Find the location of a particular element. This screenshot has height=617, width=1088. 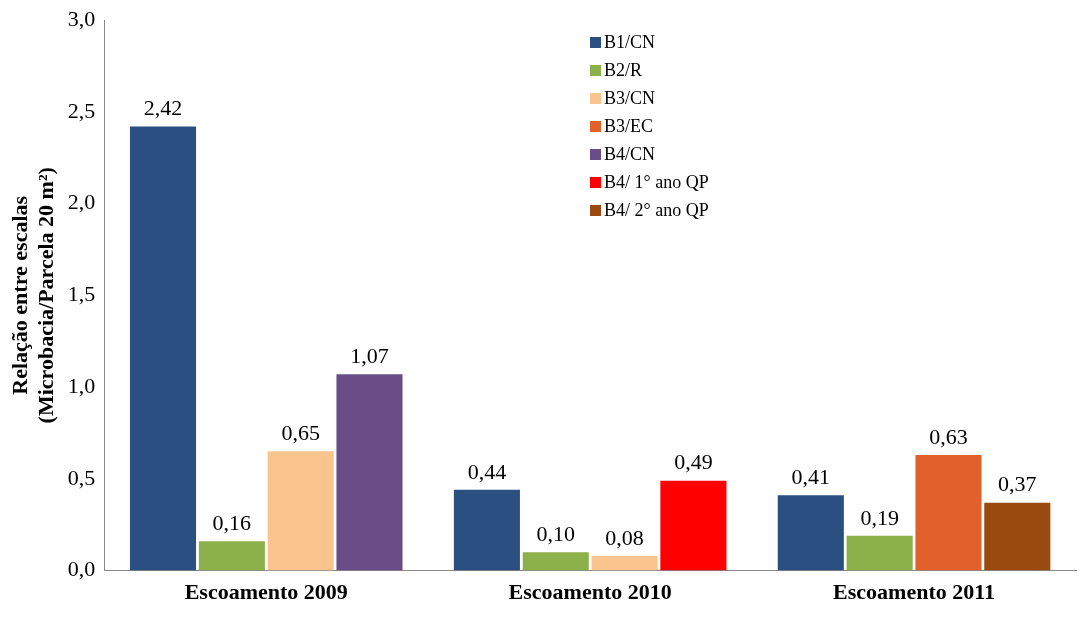

data-label: 0,44 is located at coordinates (487, 471).